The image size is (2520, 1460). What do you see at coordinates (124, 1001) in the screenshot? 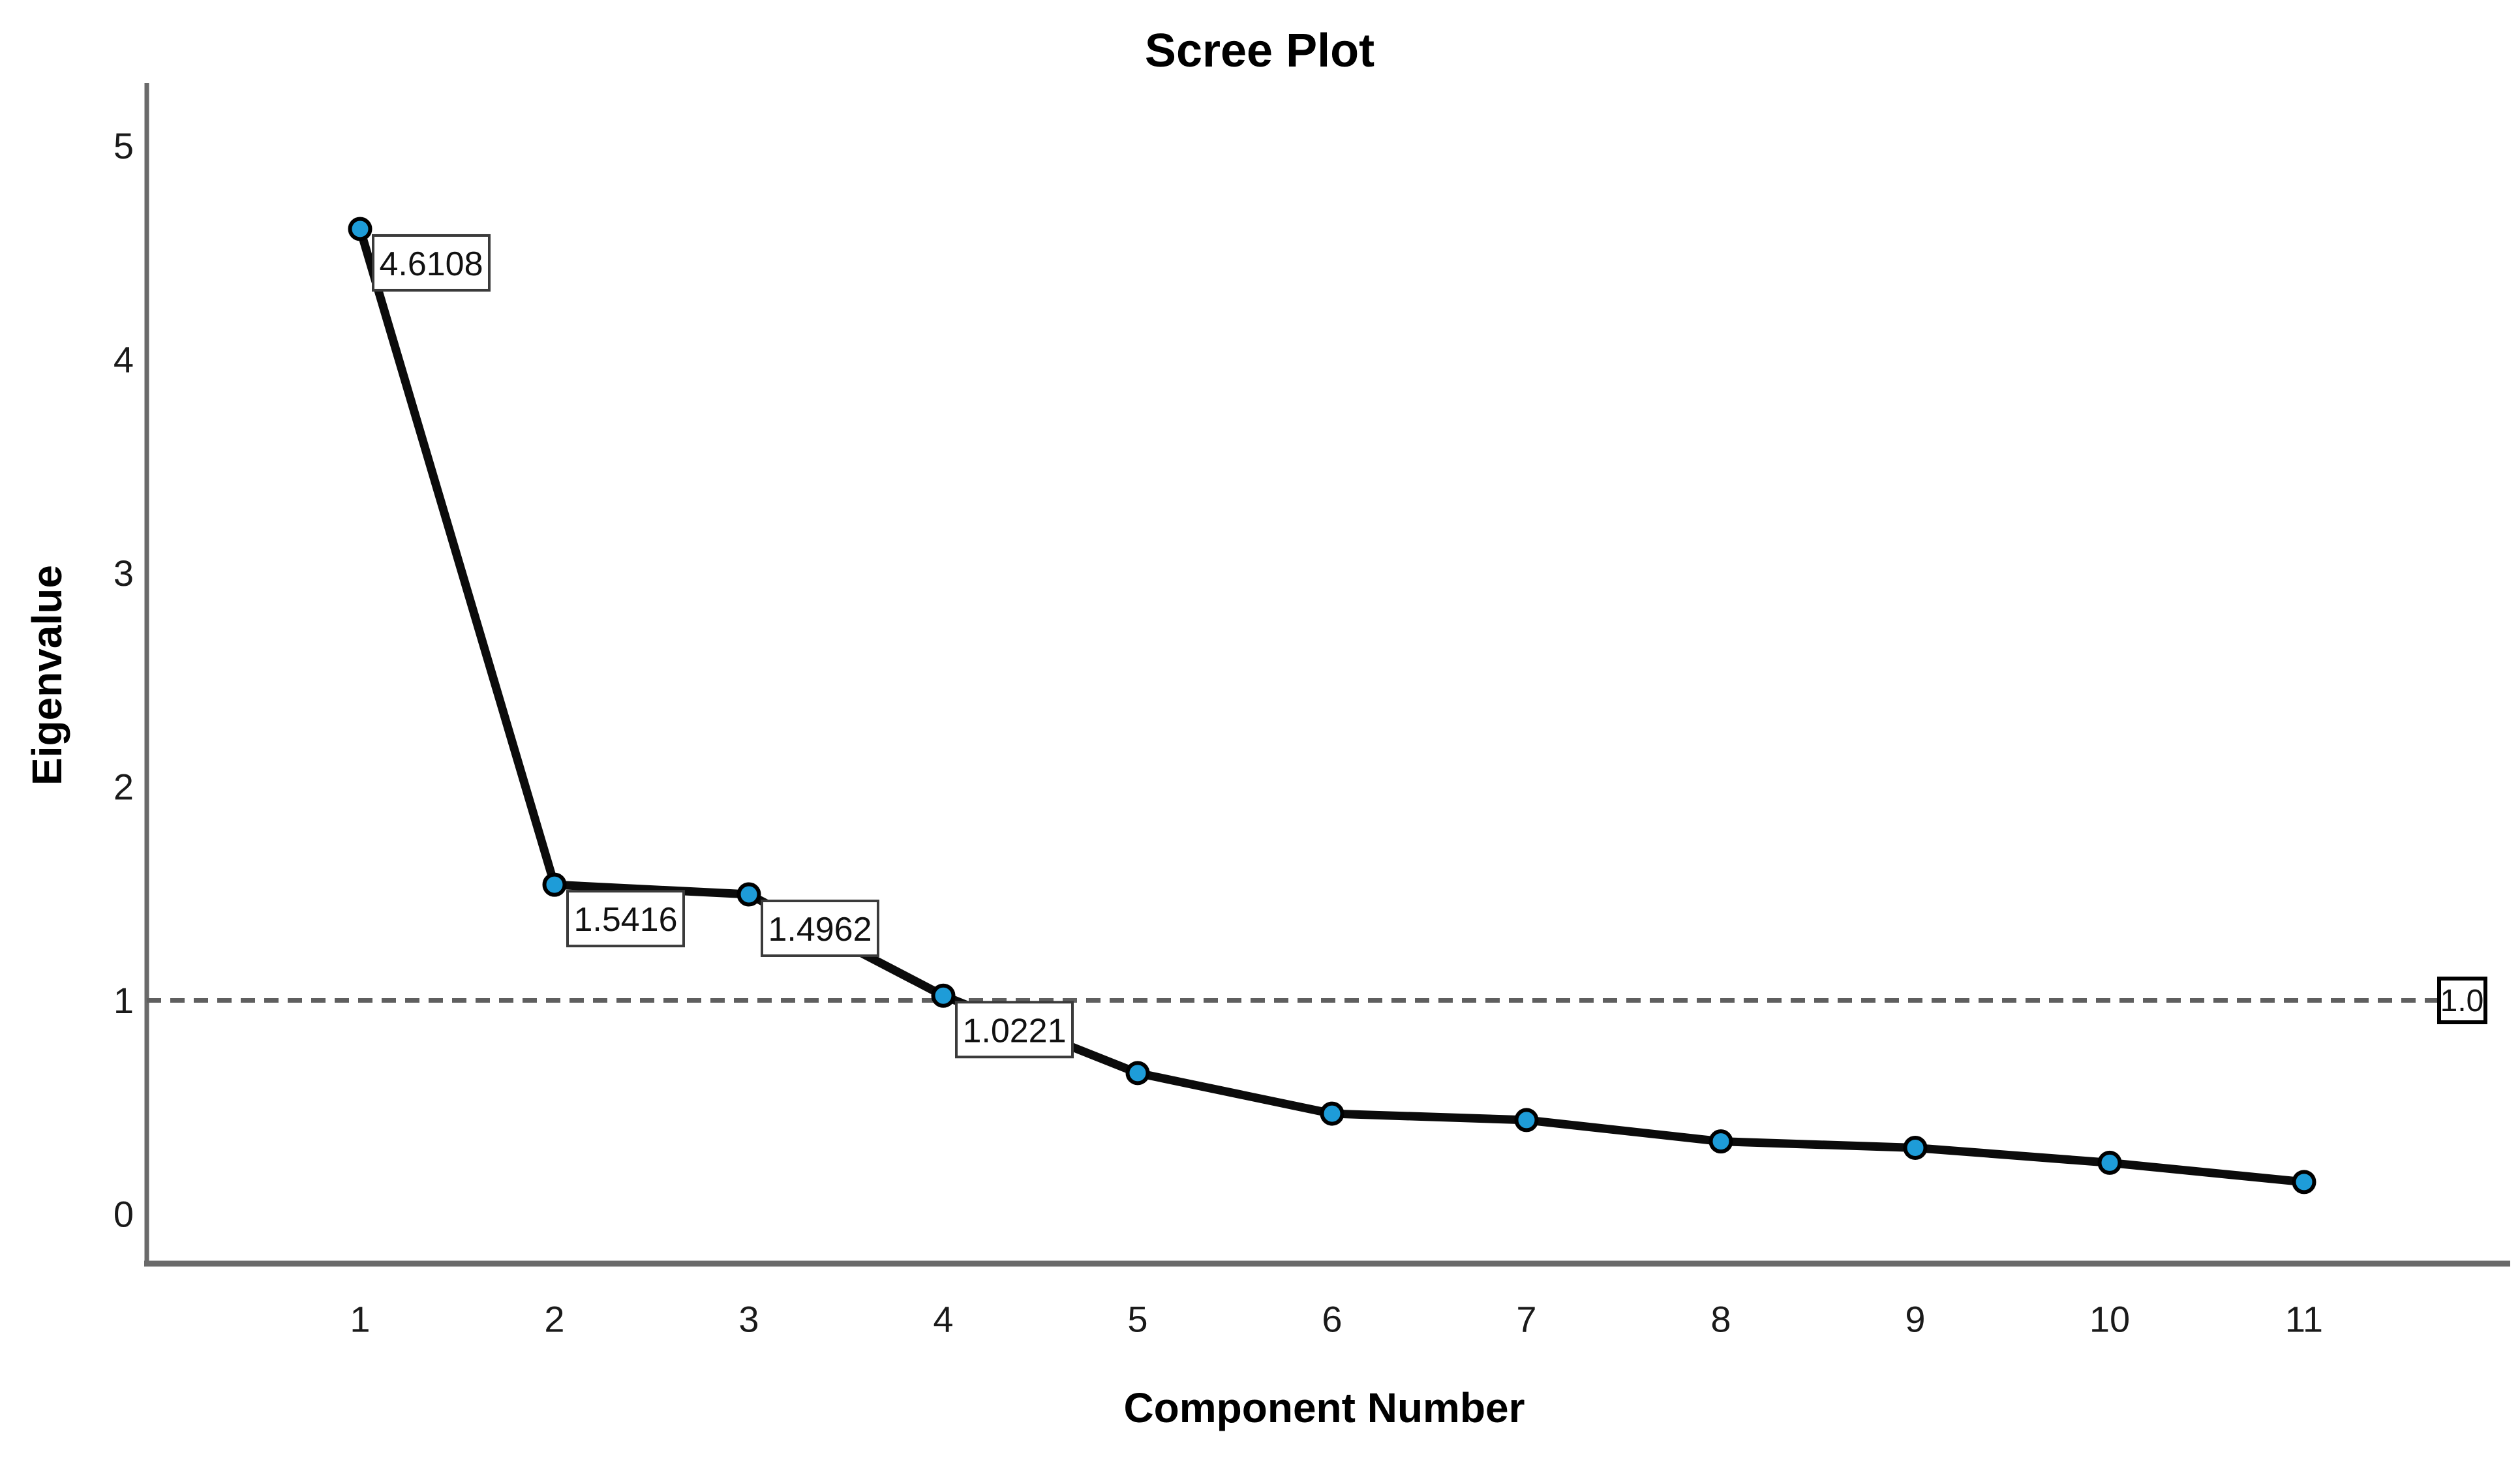
I see `y-axis-tick-label: 1` at bounding box center [124, 1001].